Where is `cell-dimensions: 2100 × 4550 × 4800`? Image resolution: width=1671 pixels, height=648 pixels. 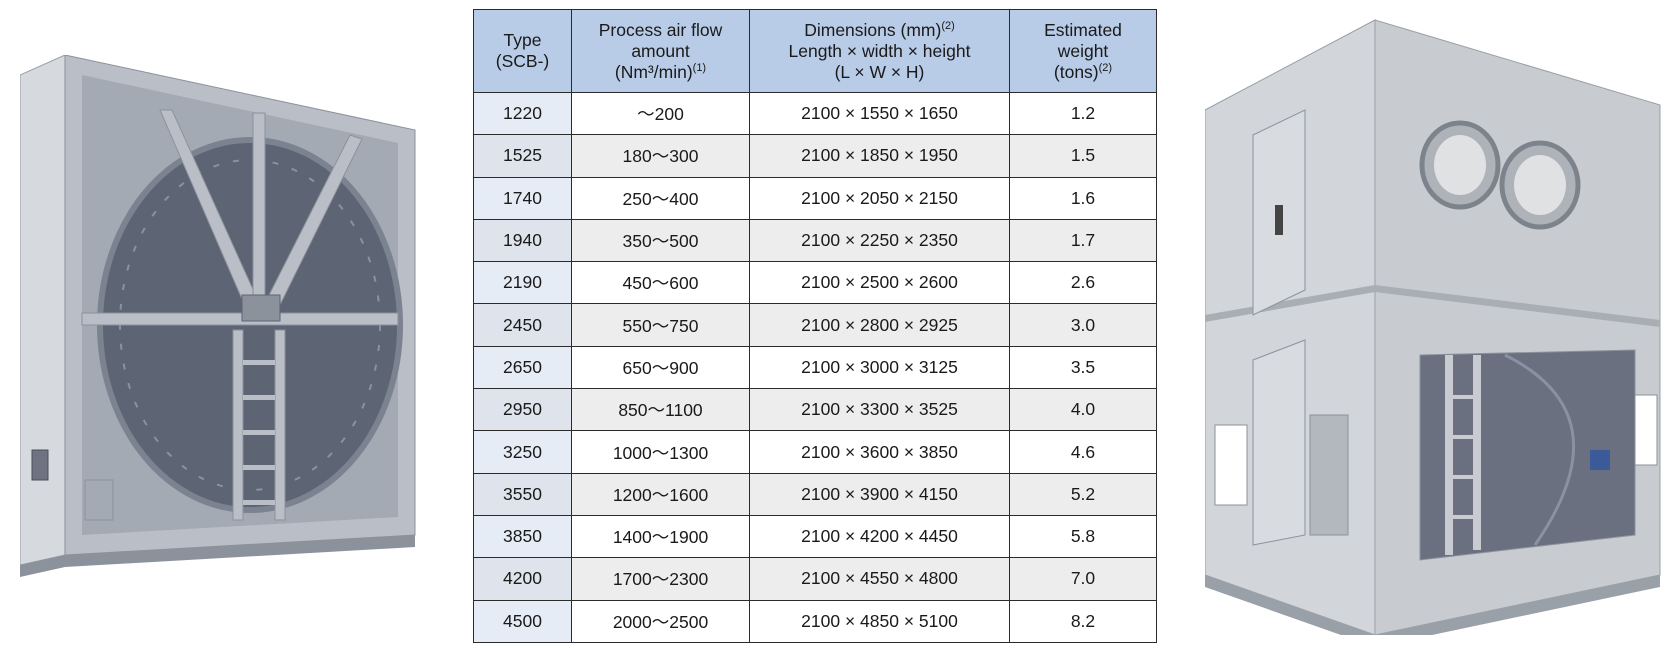
cell-dimensions: 2100 × 4550 × 4800 is located at coordinates (879, 579).